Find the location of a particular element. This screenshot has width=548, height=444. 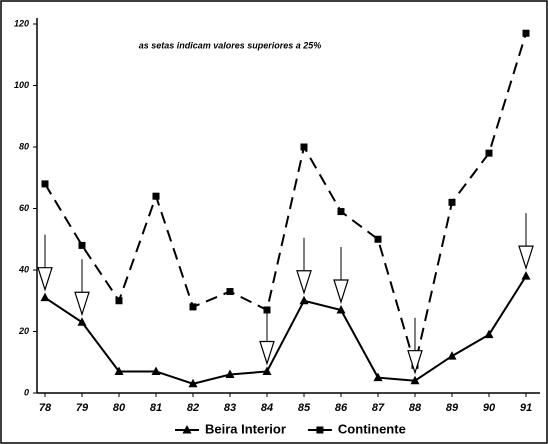

y-tick-label: 40 is located at coordinates (23, 269).